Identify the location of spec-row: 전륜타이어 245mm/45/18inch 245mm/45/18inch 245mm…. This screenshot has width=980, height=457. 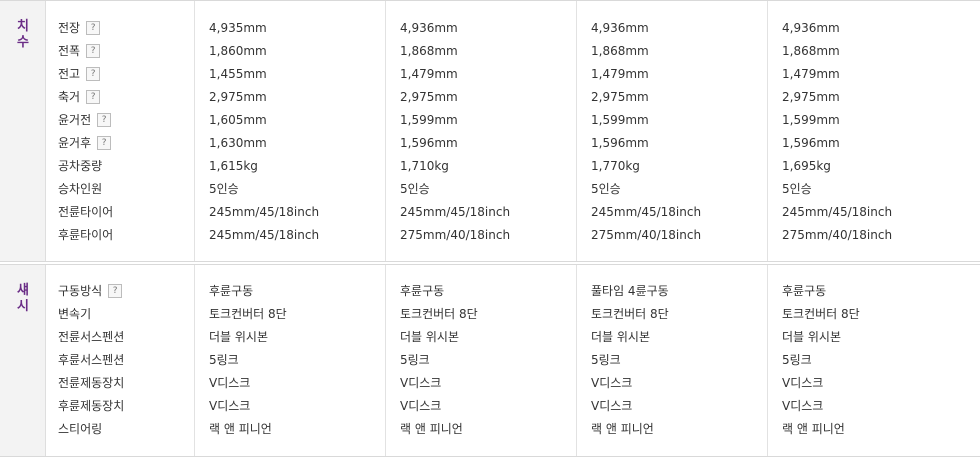
(490, 212).